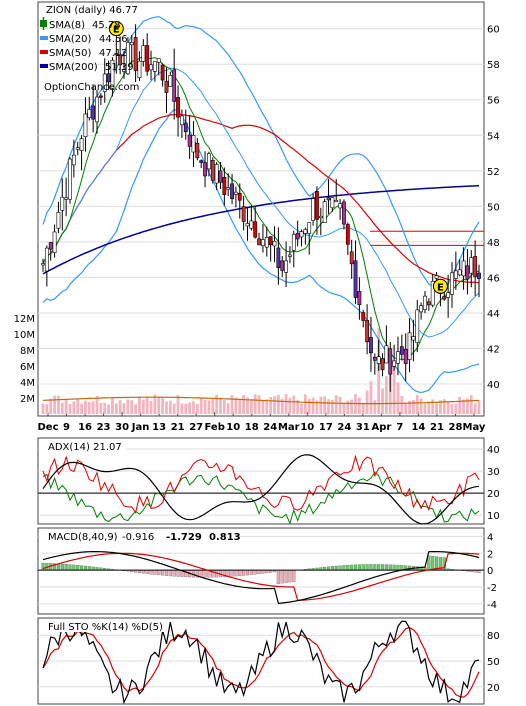  Describe the element at coordinates (493, 278) in the screenshot. I see `price-y-tick-label: 46` at that location.